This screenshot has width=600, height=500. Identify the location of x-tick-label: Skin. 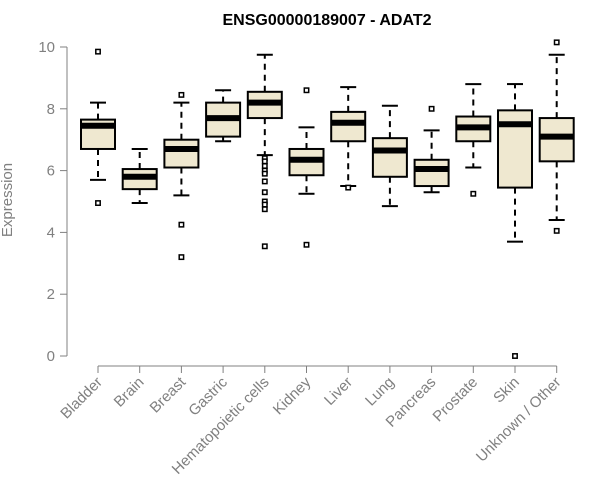
(506, 390).